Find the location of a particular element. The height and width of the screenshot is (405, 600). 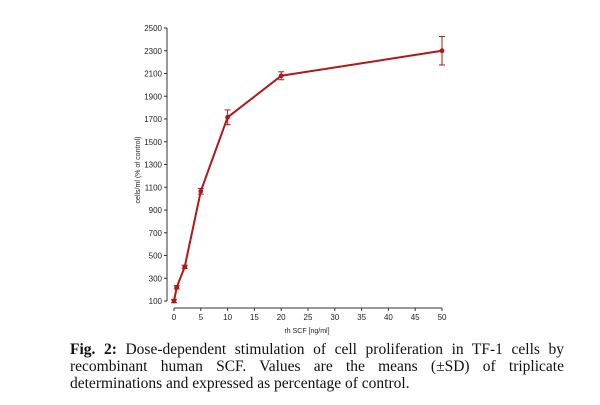

x-tick-label: 20 is located at coordinates (281, 317).